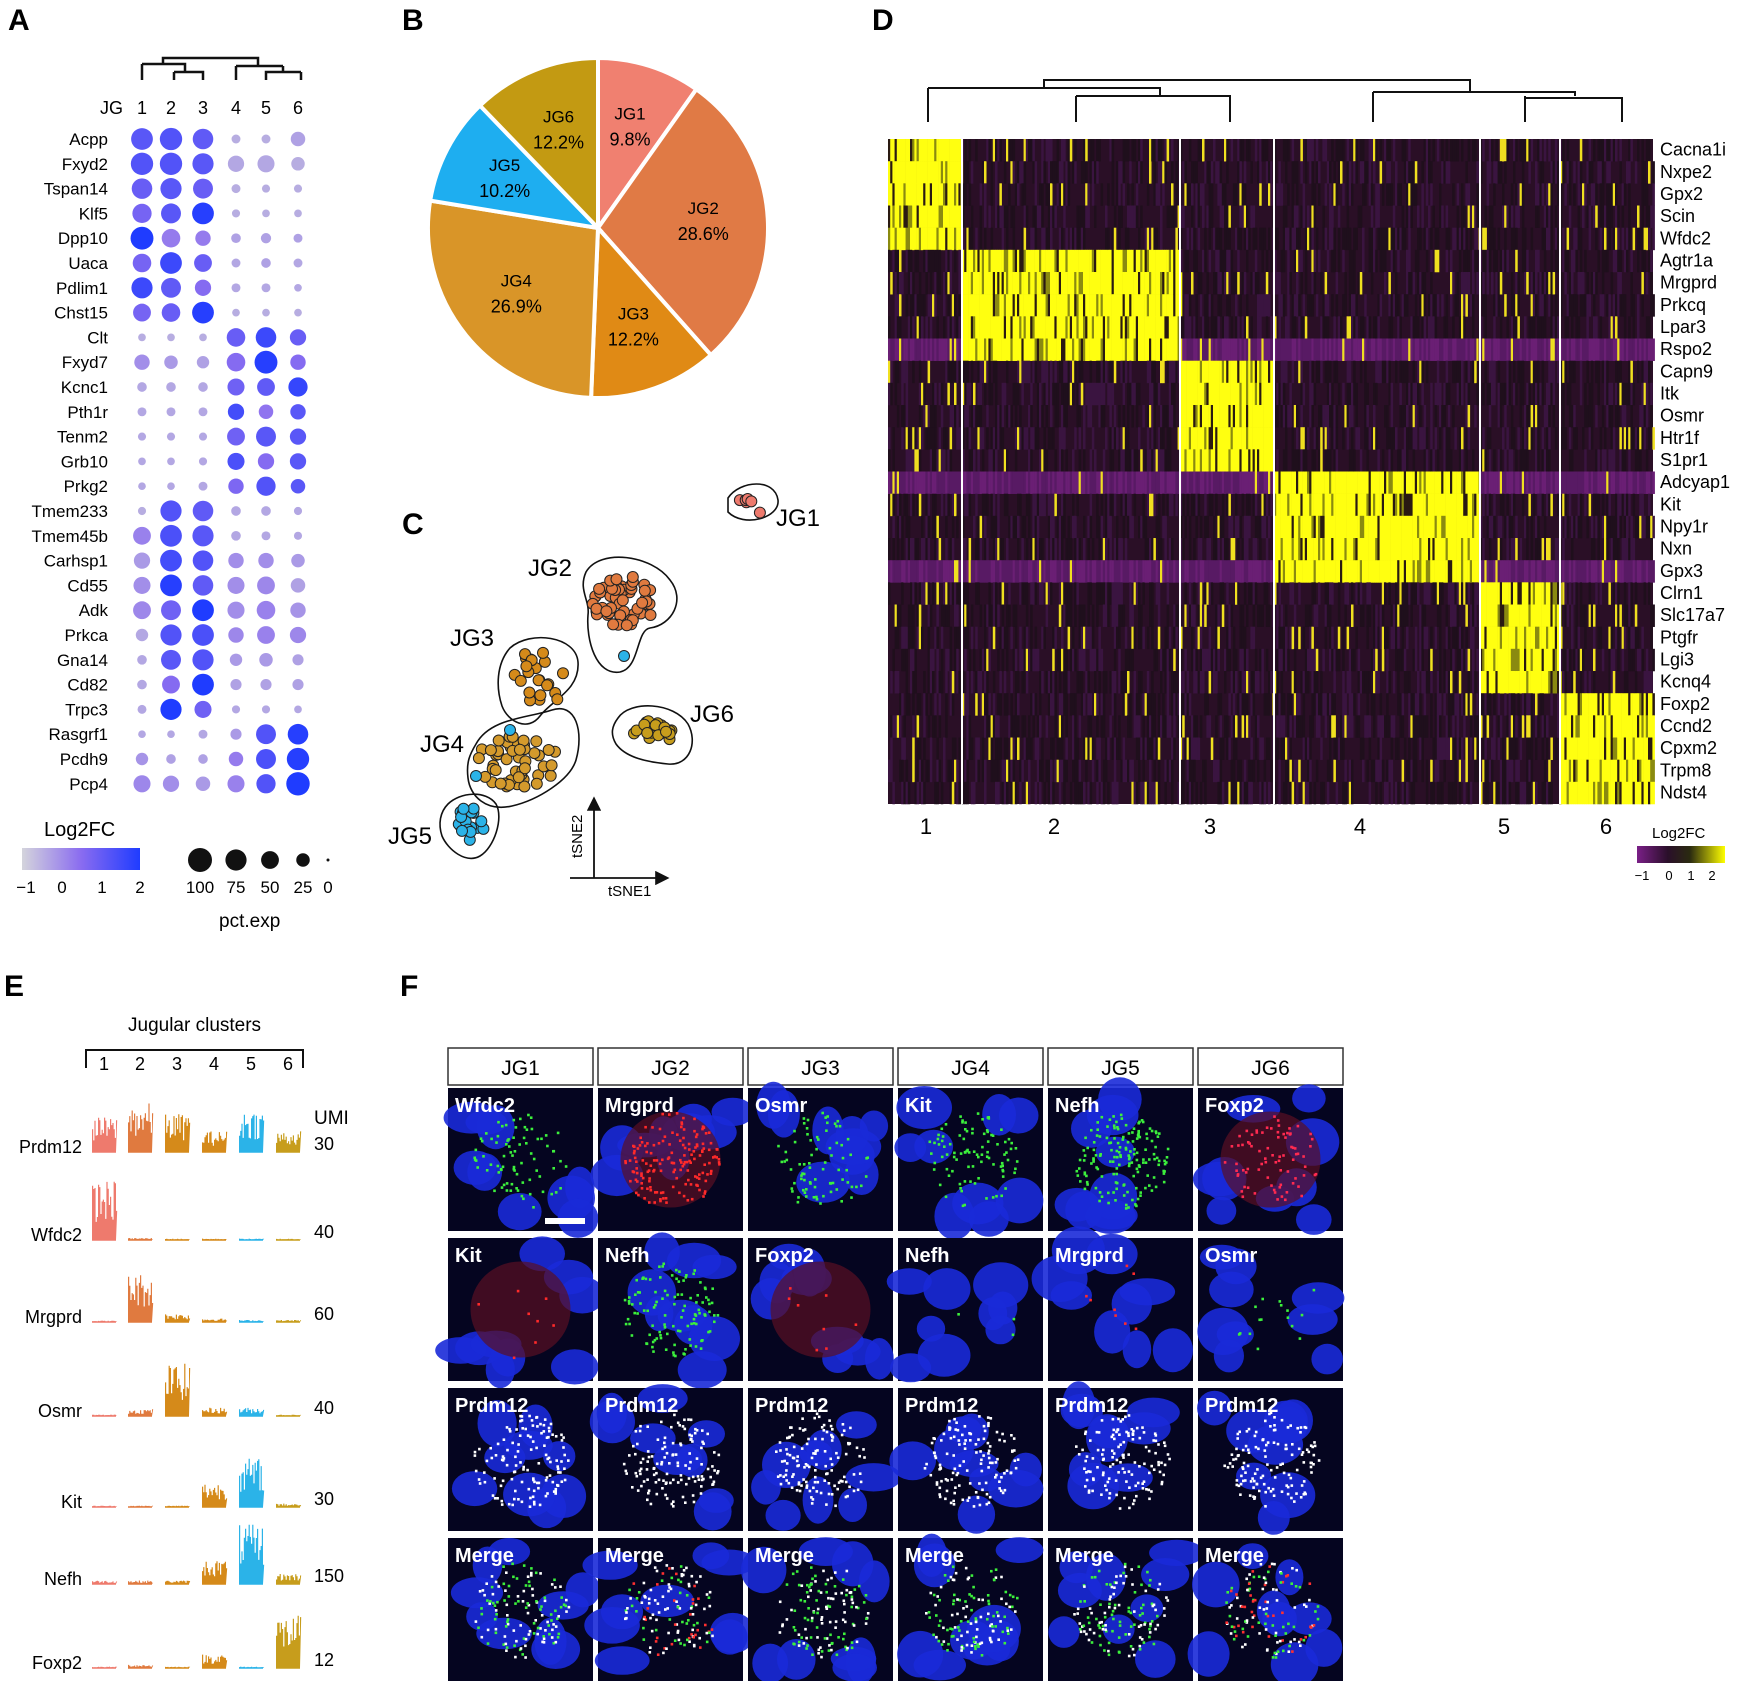 The image size is (1739, 1681). What do you see at coordinates (236, 108) in the screenshot?
I see `dotplot-cluster-label: 4` at bounding box center [236, 108].